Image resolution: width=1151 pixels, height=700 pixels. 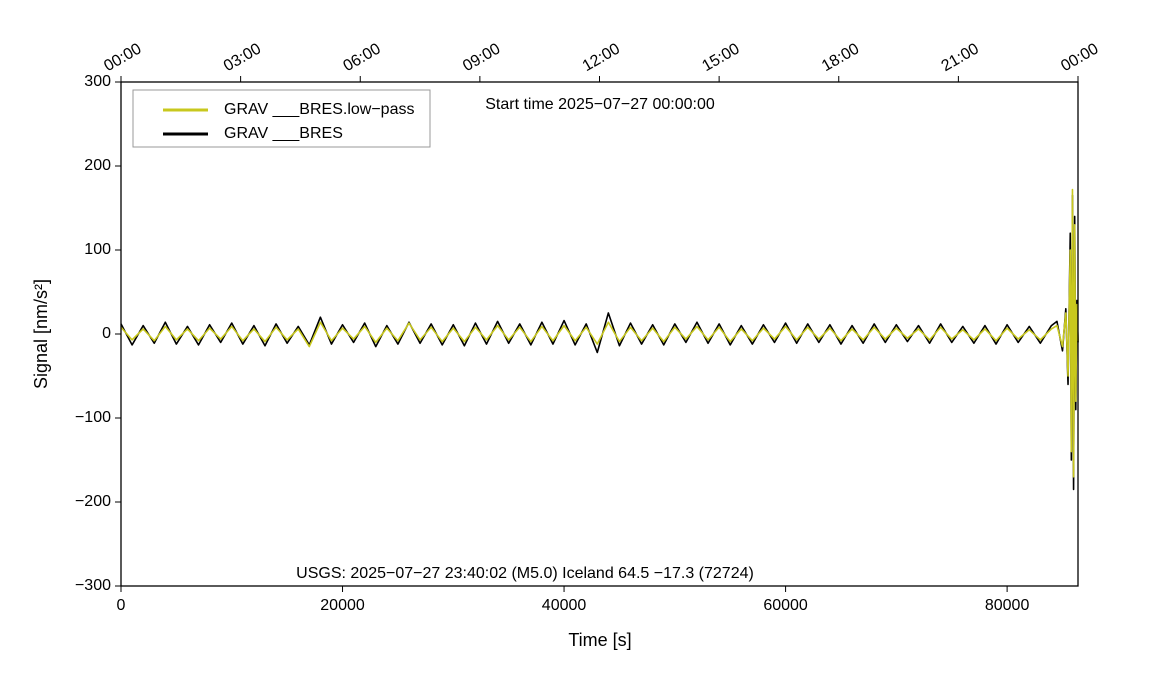 What do you see at coordinates (93, 585) in the screenshot?
I see `y-tick-label: −300` at bounding box center [93, 585].